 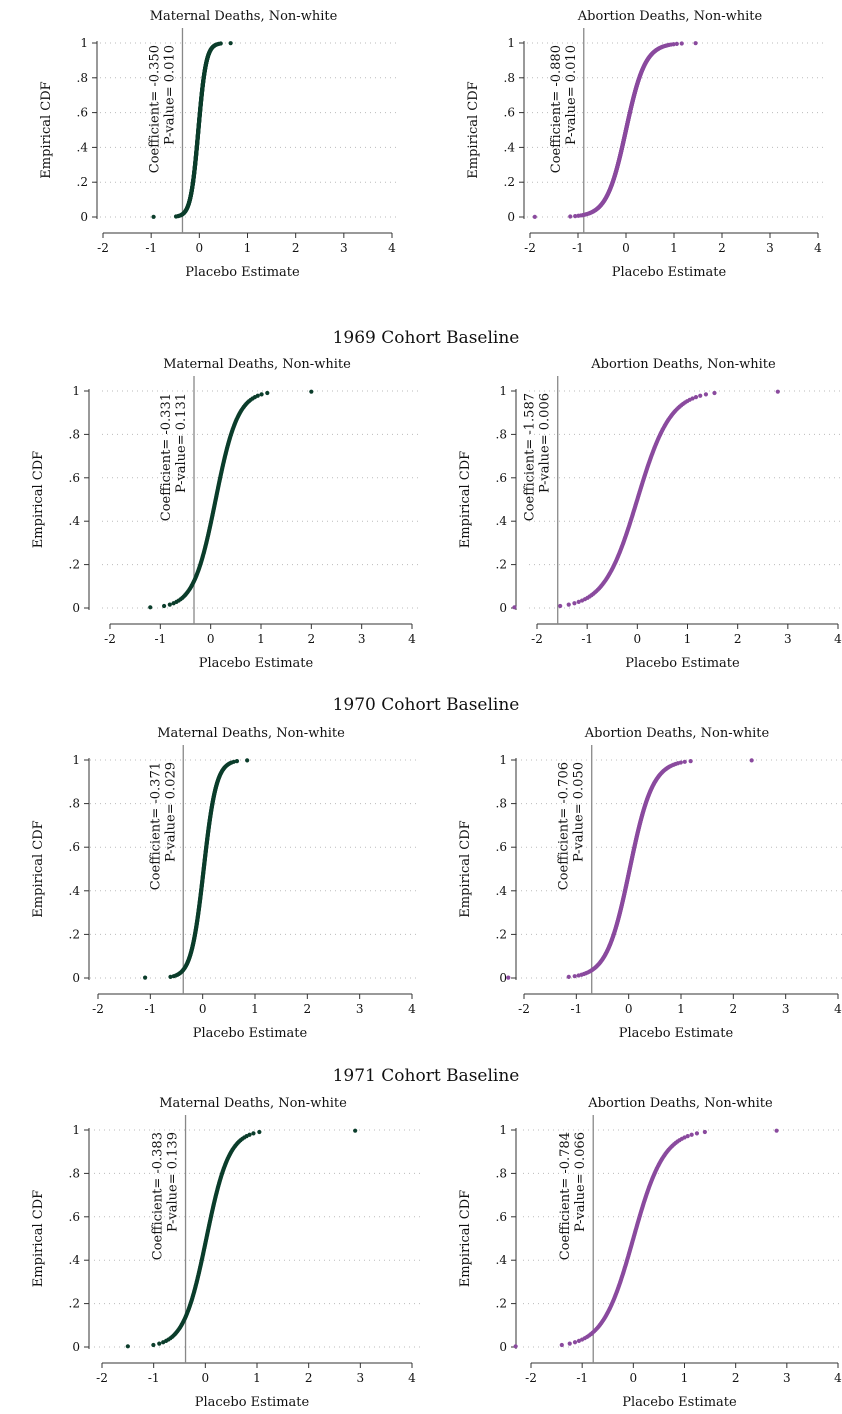 What do you see at coordinates (426, 1076) in the screenshot?
I see `panel-title-1971: 1971 Cohort Baseline` at bounding box center [426, 1076].